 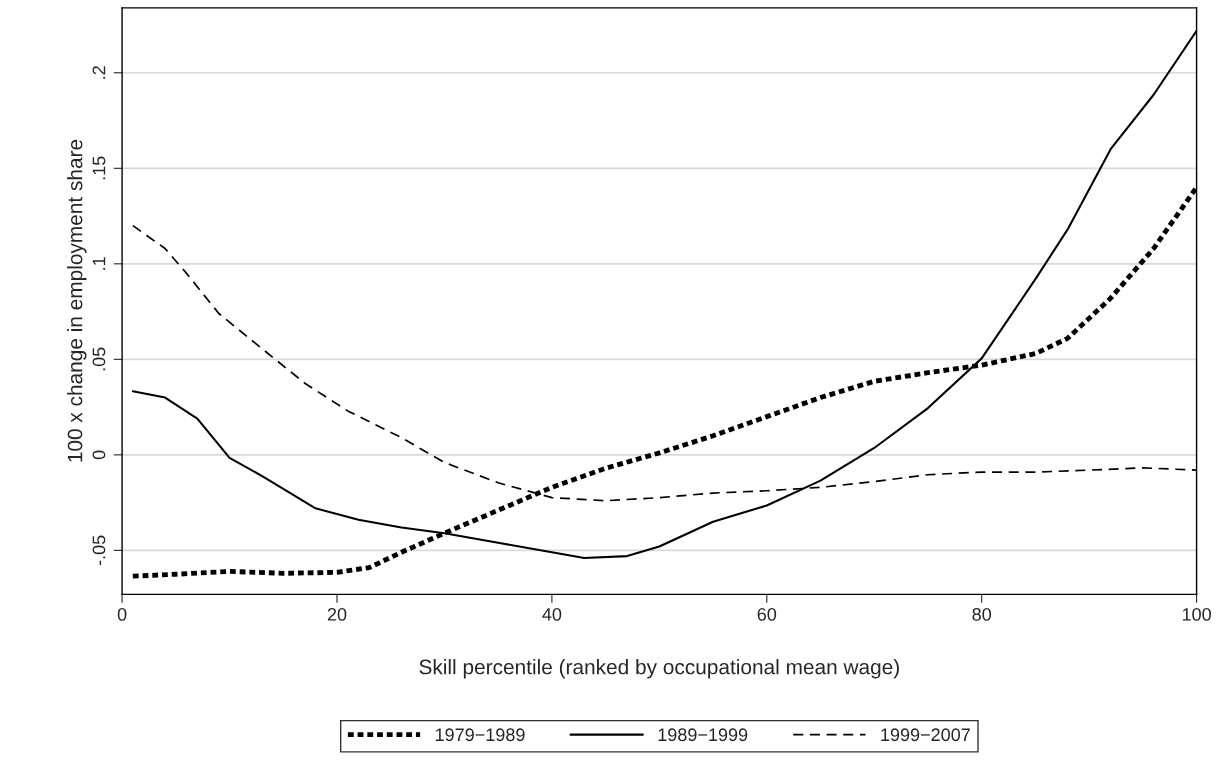 I want to click on y-tick-label: .05, so click(x=99, y=359).